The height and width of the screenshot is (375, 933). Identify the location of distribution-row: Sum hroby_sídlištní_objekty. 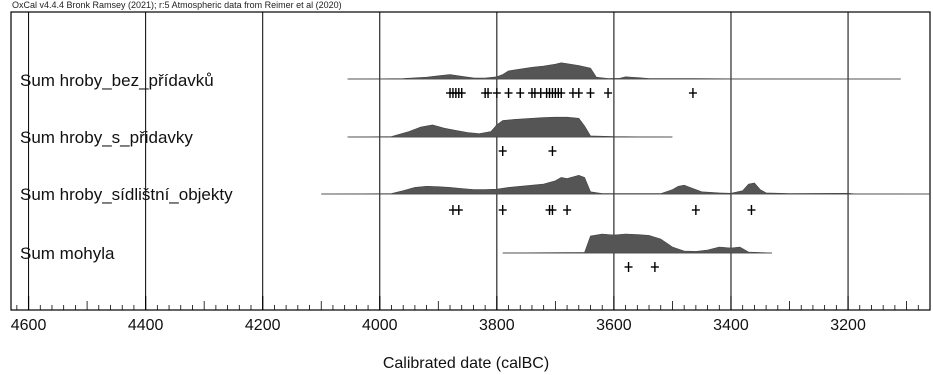
(475, 194).